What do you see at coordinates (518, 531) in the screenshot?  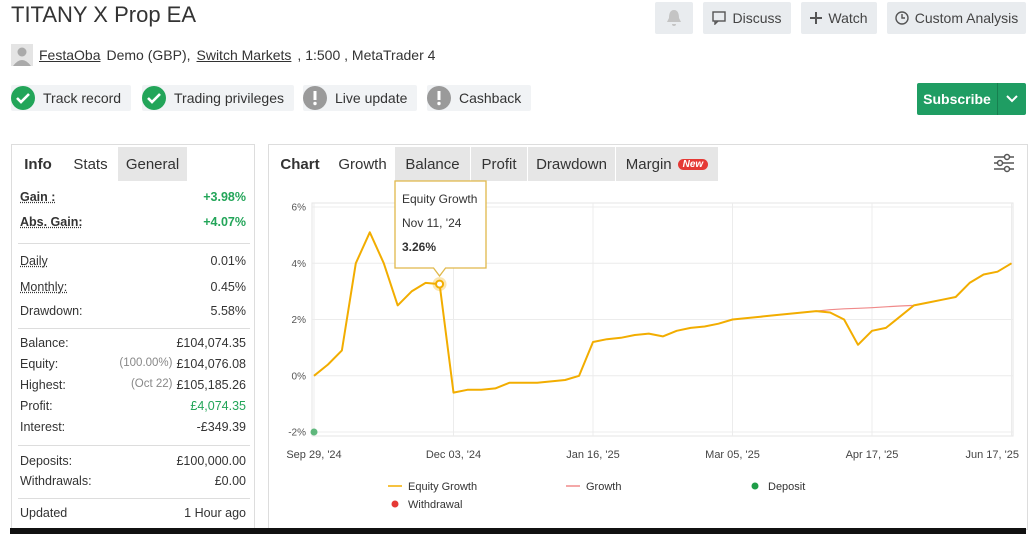 I see `bottom-bar` at bounding box center [518, 531].